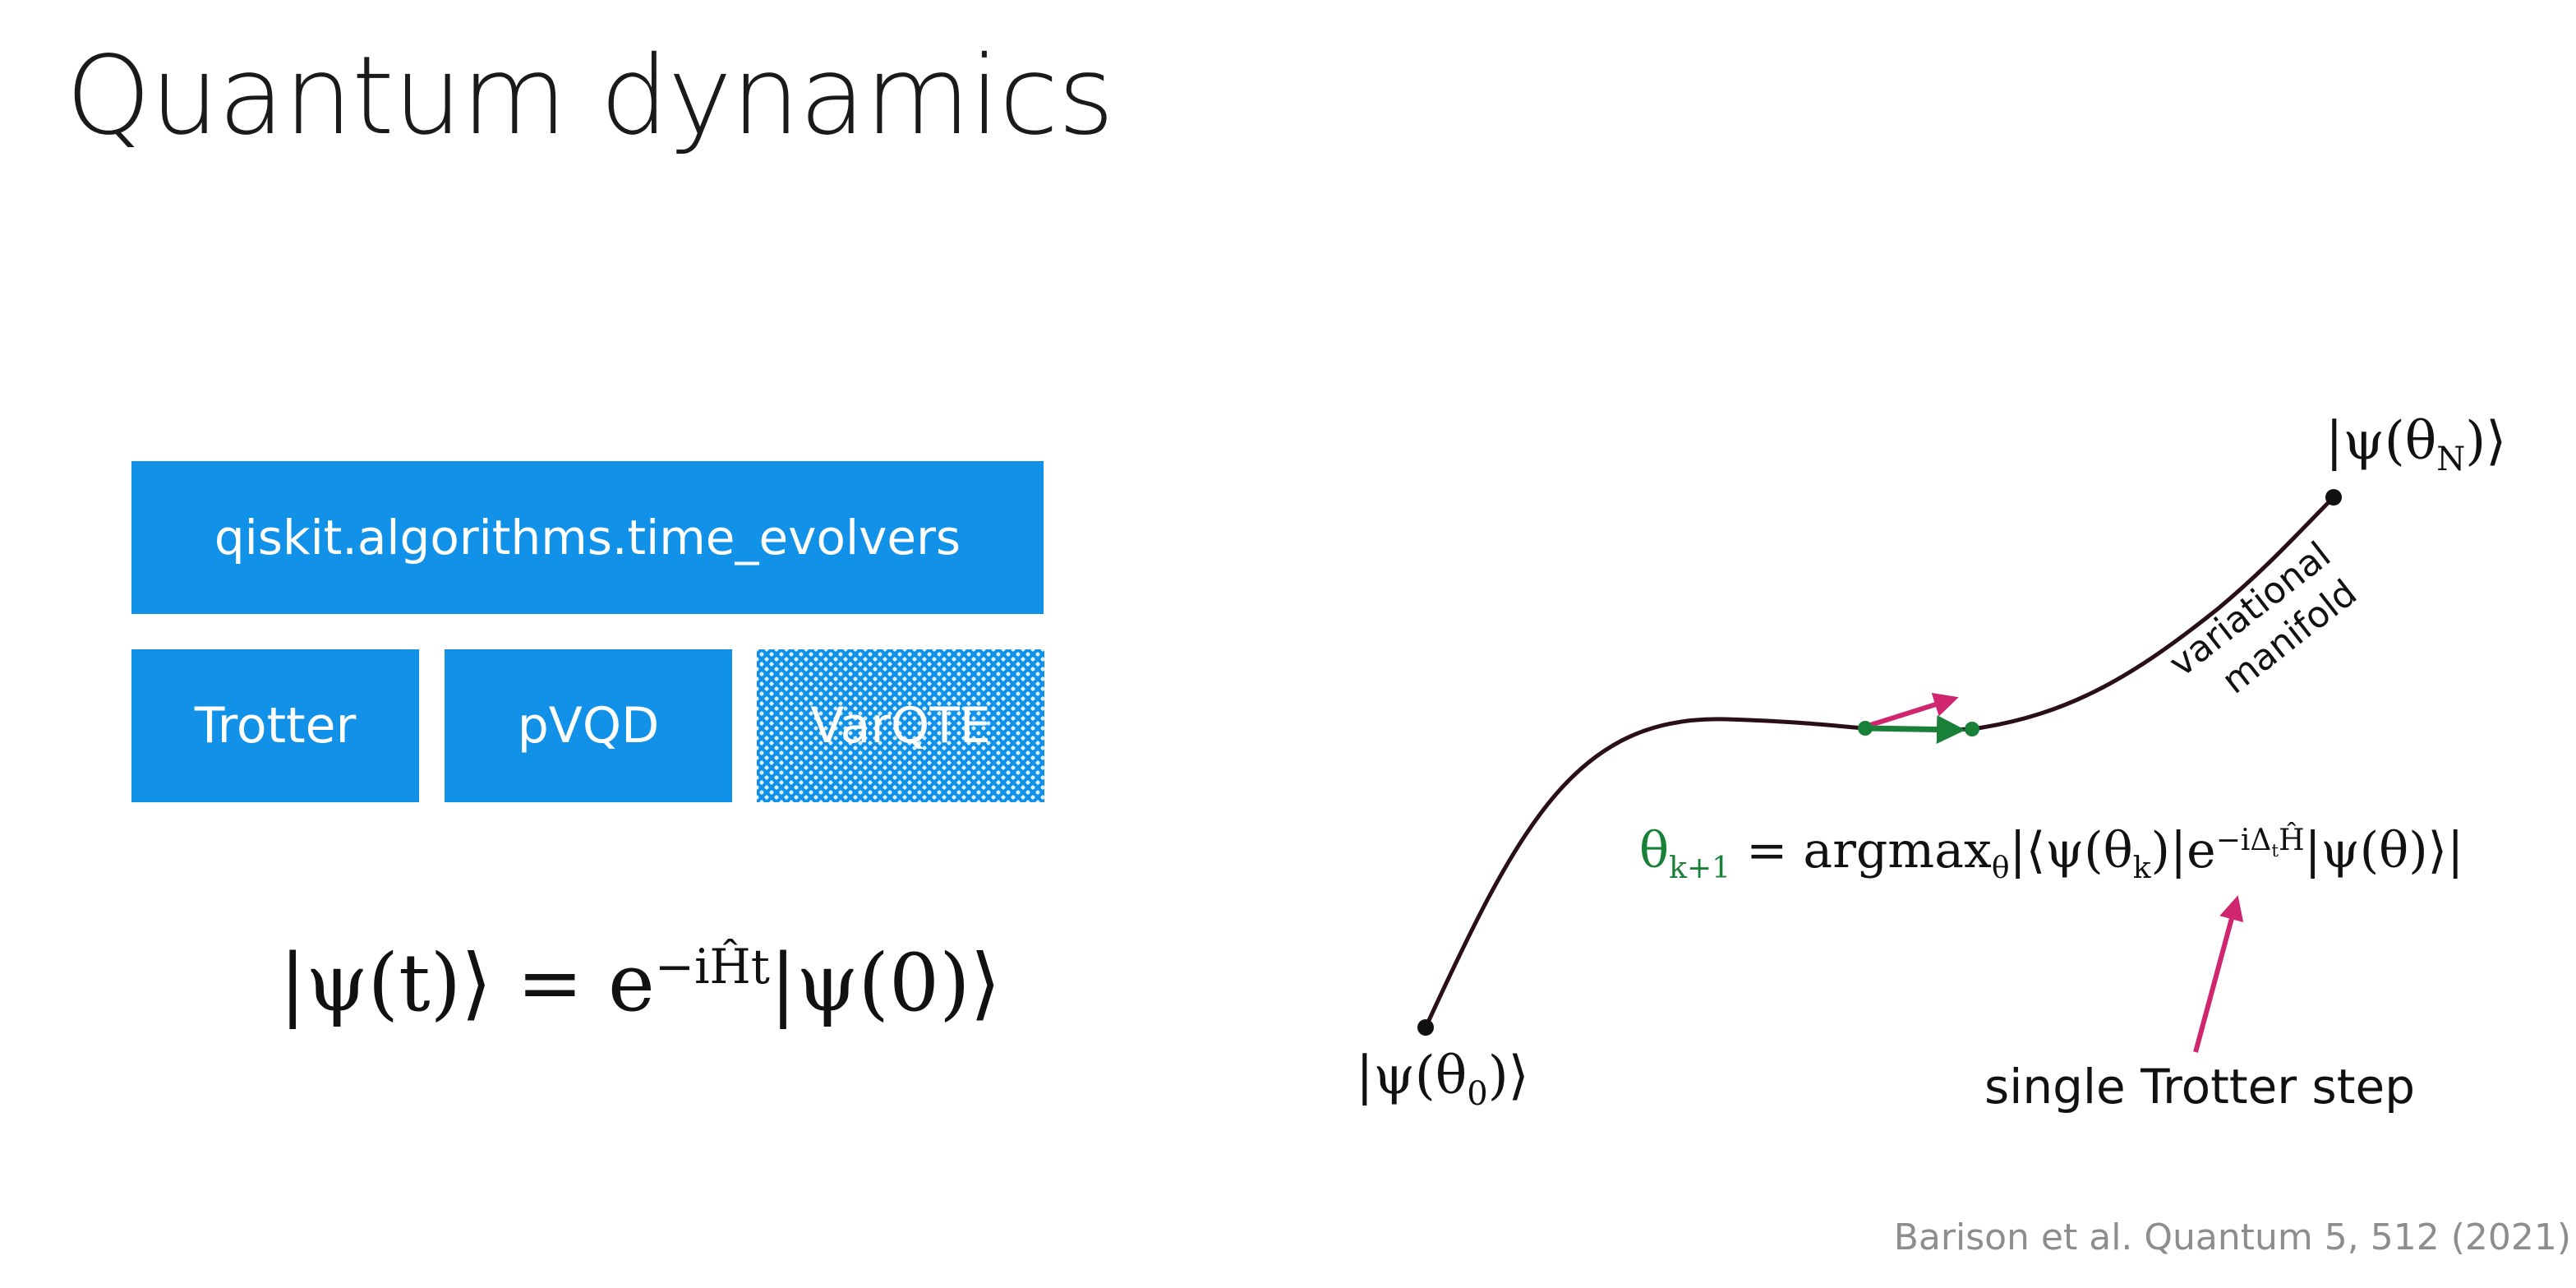 The height and width of the screenshot is (1288, 2576). Describe the element at coordinates (1911, 710) in the screenshot. I see `tangent-arrow` at that location.